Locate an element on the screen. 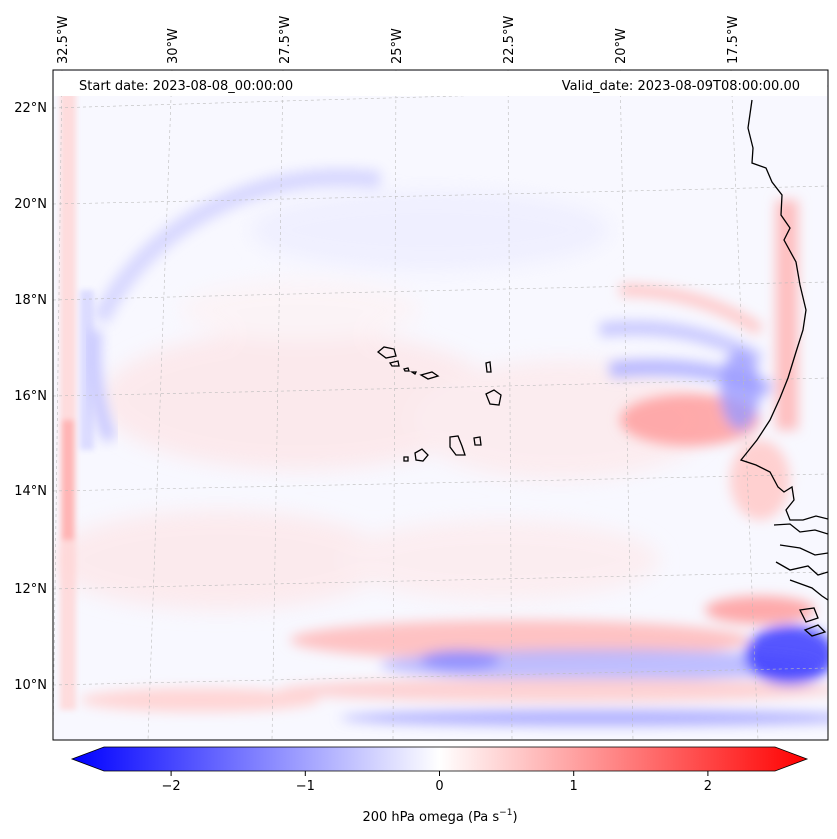  lat-label: 16°N is located at coordinates (30, 396).